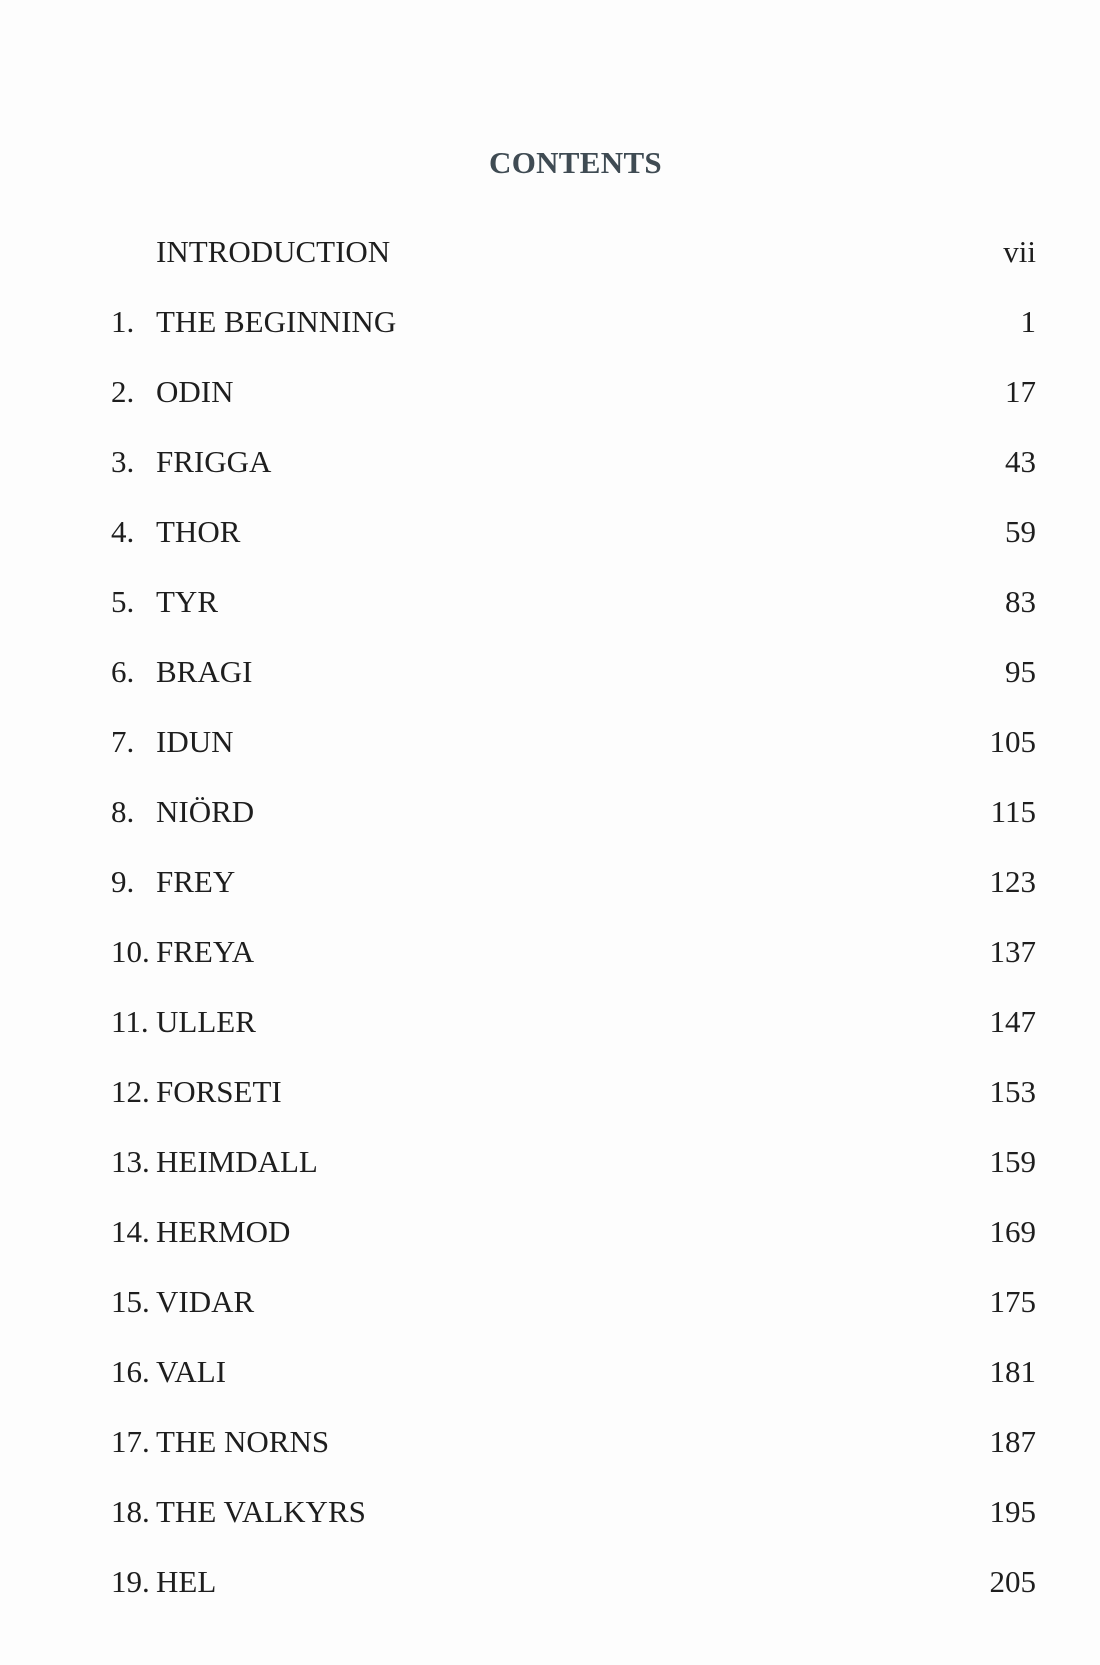 The image size is (1100, 1665). Describe the element at coordinates (123, 461) in the screenshot. I see `entry-number: 3.` at that location.